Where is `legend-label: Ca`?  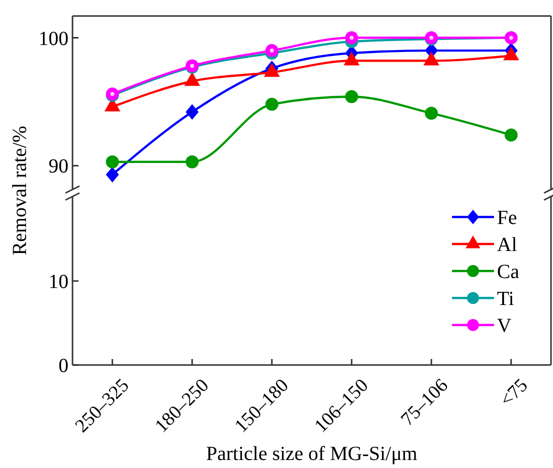 legend-label: Ca is located at coordinates (508, 272).